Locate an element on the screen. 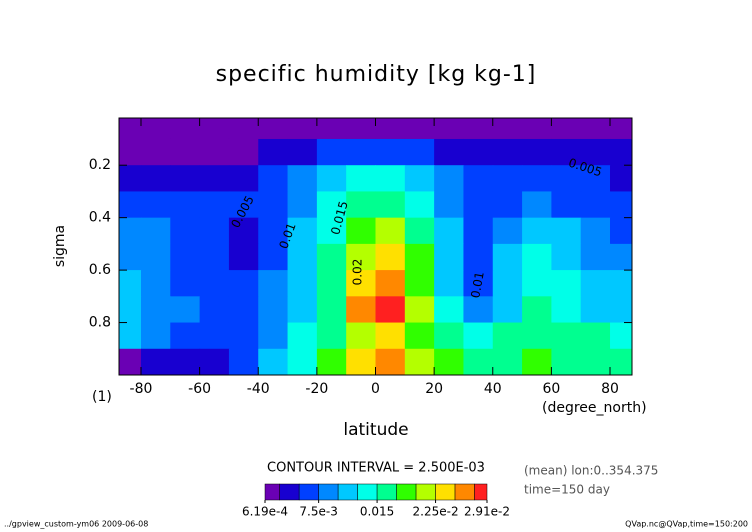 This screenshot has height=532, width=752. x-tick-label: -20 is located at coordinates (316, 389).